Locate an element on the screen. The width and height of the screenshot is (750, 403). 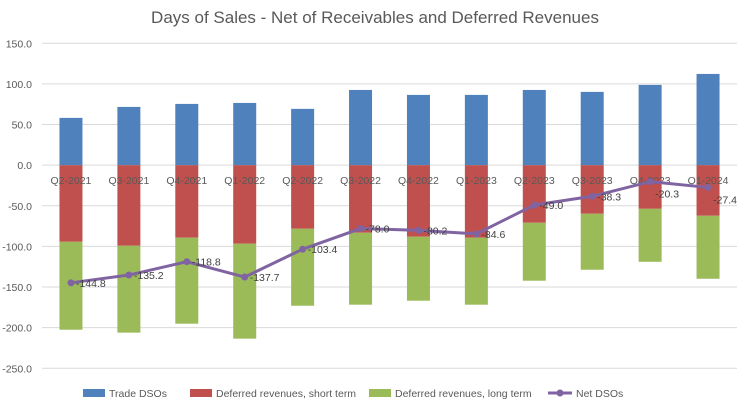
bar-trade-dsos-q4-2022 is located at coordinates (418, 130).